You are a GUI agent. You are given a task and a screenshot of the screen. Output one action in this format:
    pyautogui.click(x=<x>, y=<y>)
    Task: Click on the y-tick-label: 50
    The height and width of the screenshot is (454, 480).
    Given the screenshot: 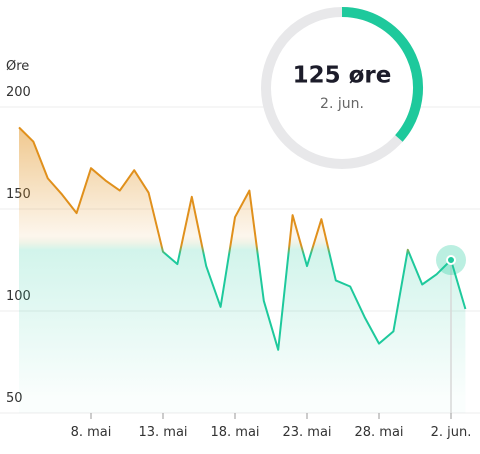 What is the action you would take?
    pyautogui.click(x=14, y=398)
    